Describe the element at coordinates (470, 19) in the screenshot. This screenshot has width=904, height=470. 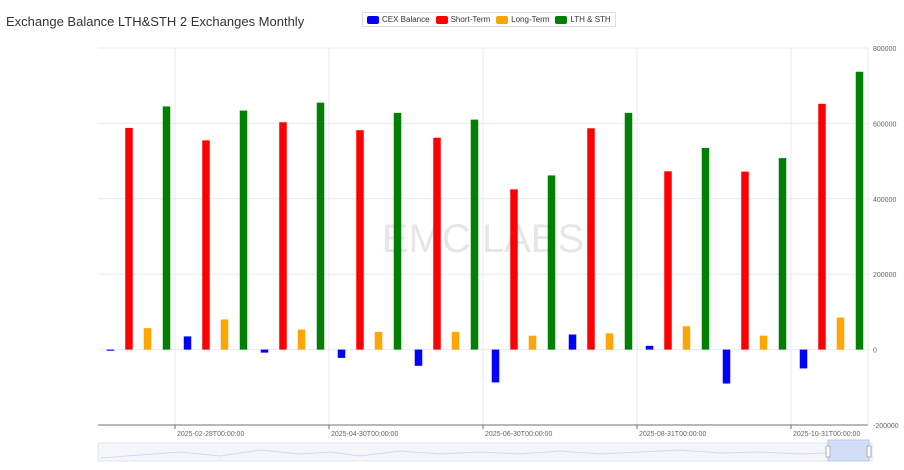
I see `legend-label: Short-Term` at that location.